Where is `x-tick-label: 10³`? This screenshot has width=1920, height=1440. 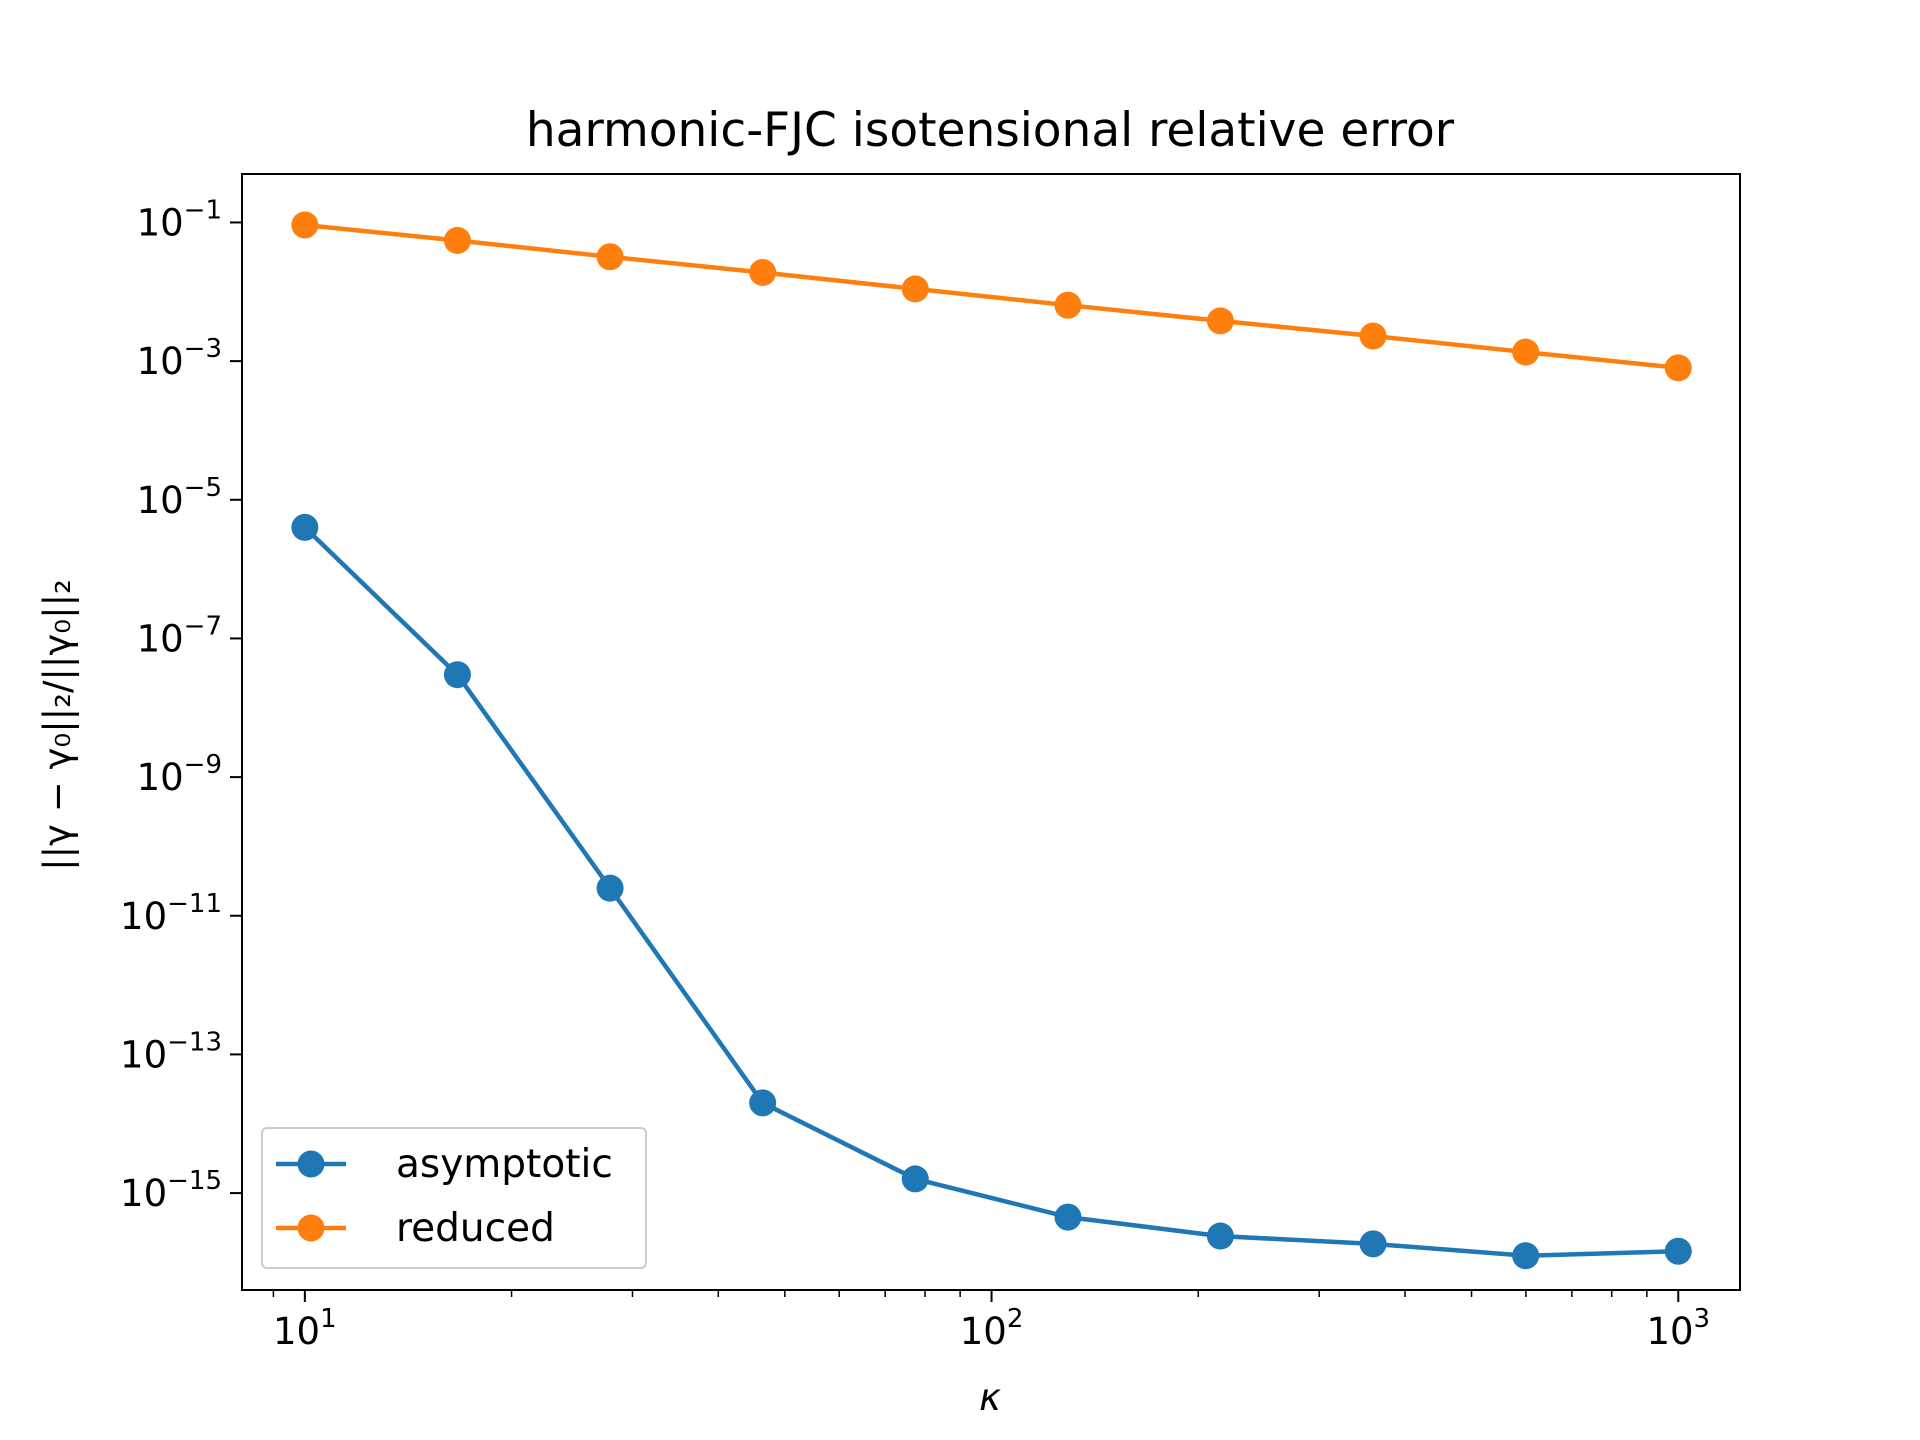
x-tick-label: 10³ is located at coordinates (1678, 1328).